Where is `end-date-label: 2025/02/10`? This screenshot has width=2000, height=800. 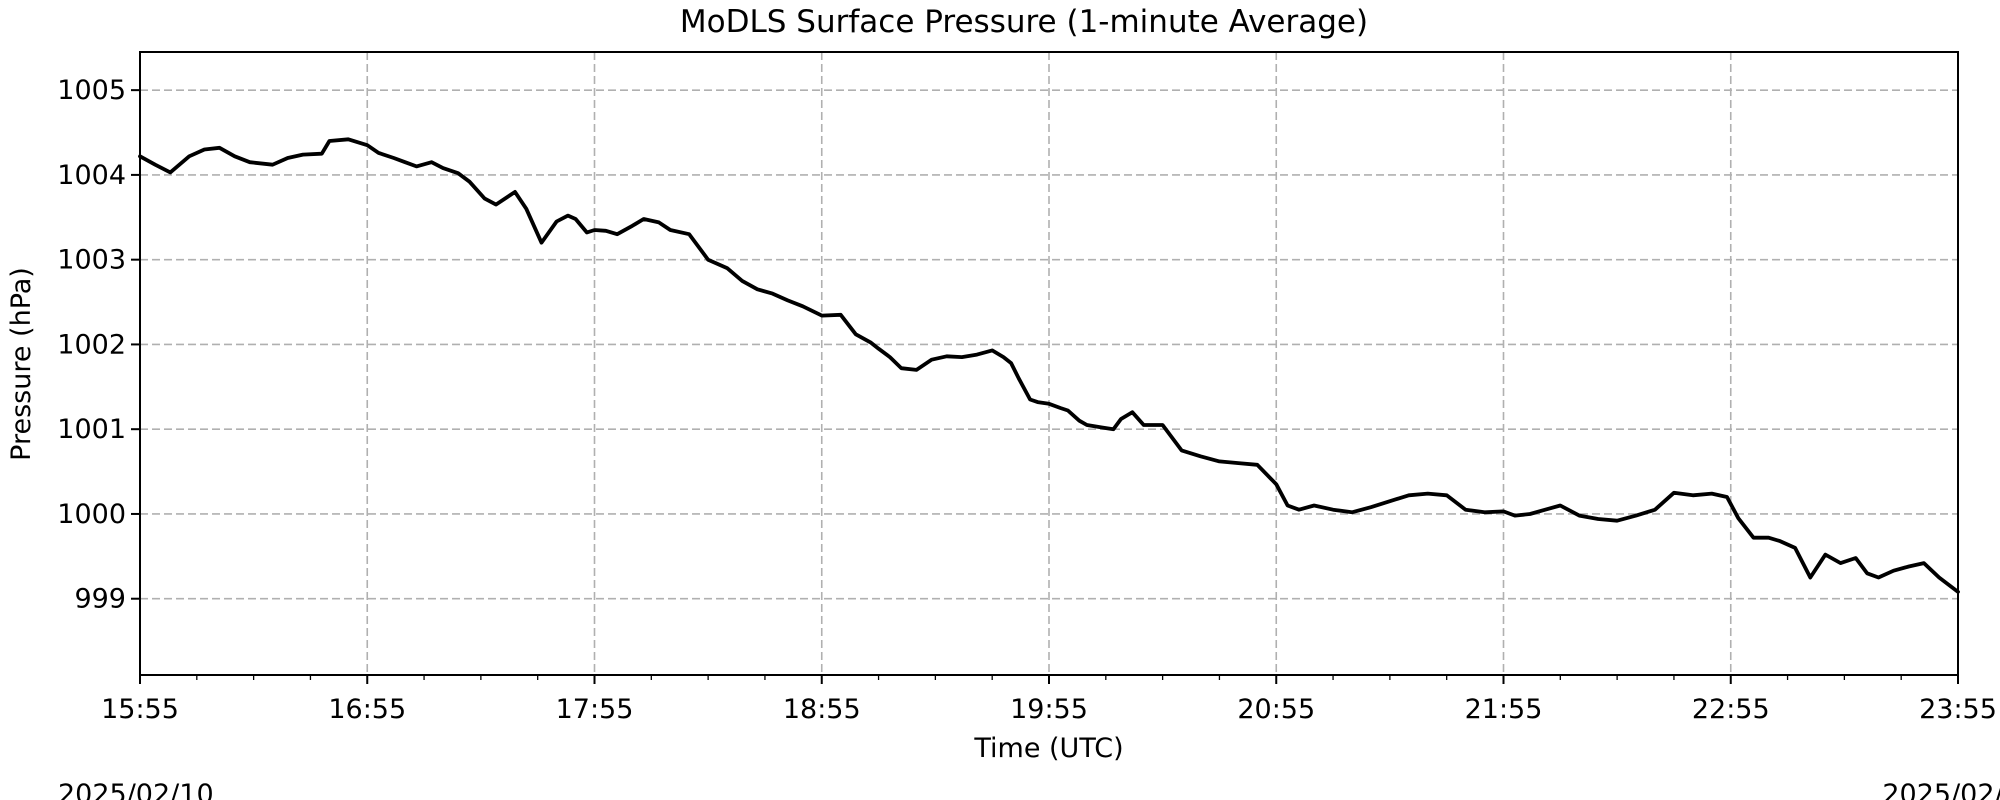 end-date-label: 2025/02/10 is located at coordinates (1941, 789).